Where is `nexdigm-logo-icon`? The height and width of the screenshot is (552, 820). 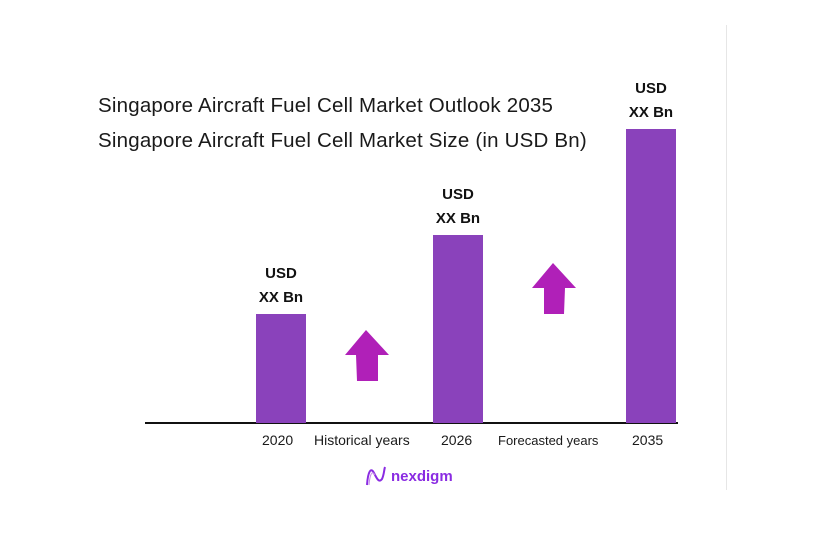 nexdigm-logo-icon is located at coordinates (376, 476).